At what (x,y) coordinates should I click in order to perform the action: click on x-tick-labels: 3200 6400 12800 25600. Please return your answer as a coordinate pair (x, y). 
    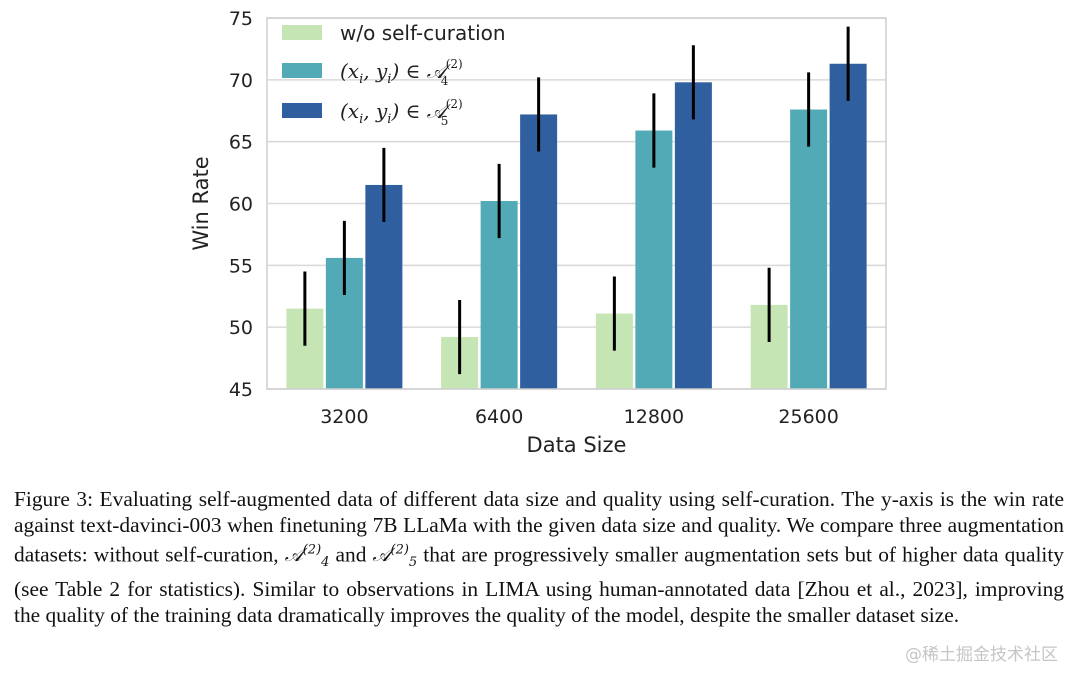
    Looking at the image, I should click on (579, 417).